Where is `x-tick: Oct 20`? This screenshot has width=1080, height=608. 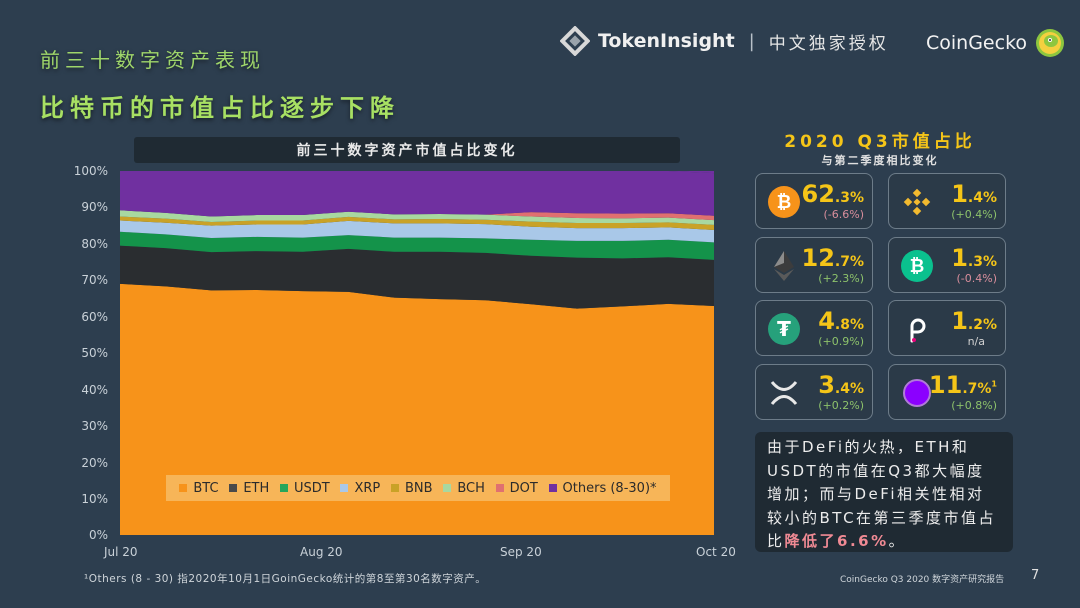
x-tick: Oct 20 is located at coordinates (716, 552).